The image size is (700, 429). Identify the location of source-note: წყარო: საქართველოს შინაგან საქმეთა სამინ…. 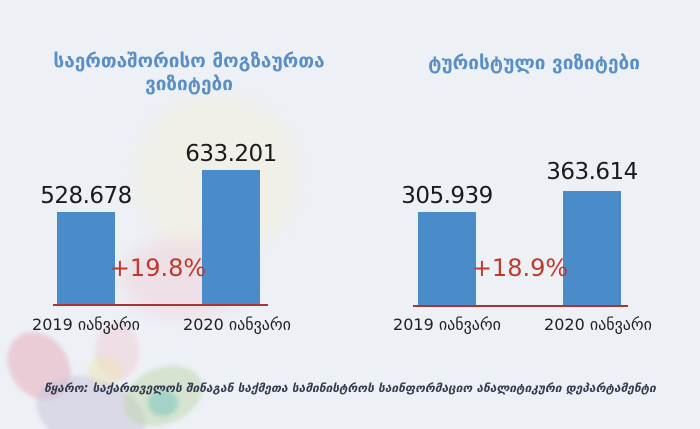
(350, 388).